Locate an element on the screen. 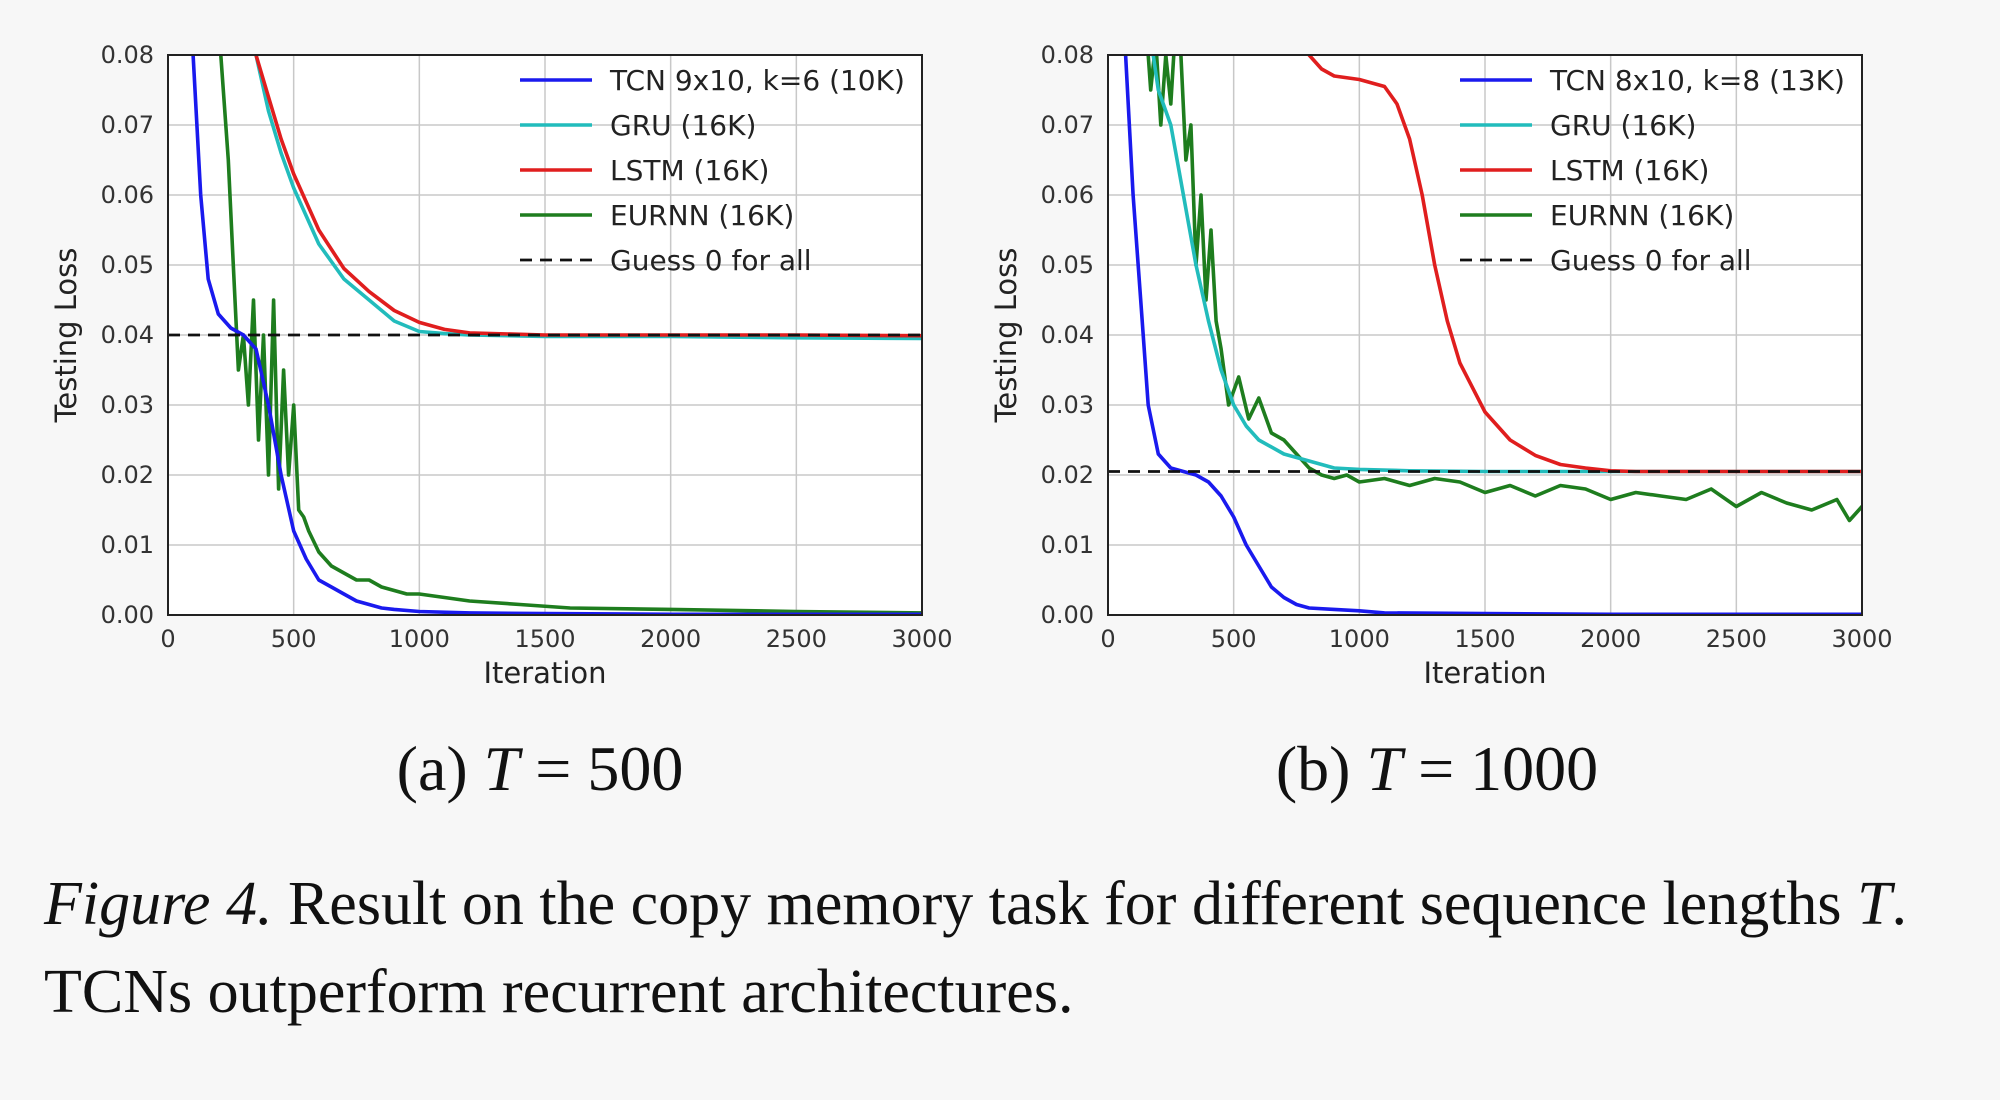 This screenshot has height=1100, width=2000. subcaption-value: = 500 is located at coordinates (601, 768).